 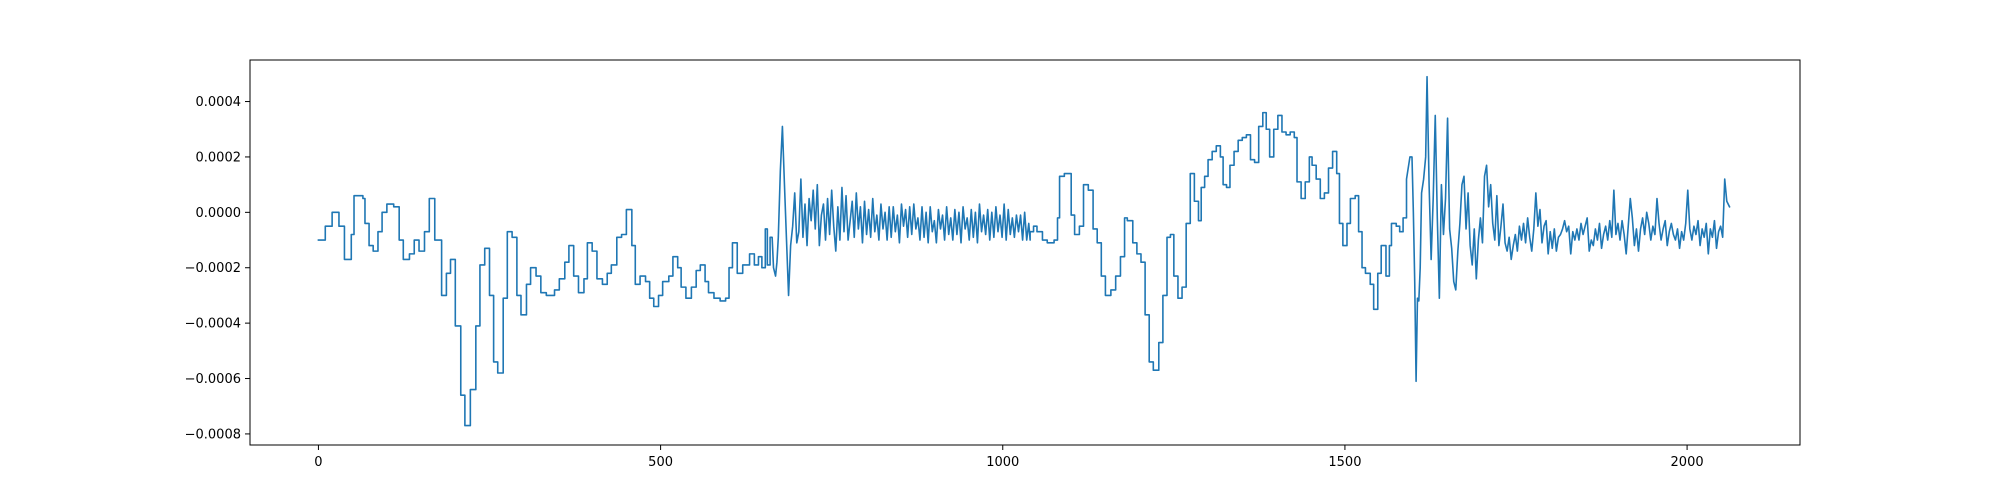 What do you see at coordinates (219, 157) in the screenshot?
I see `y-tick-label: 0.0002` at bounding box center [219, 157].